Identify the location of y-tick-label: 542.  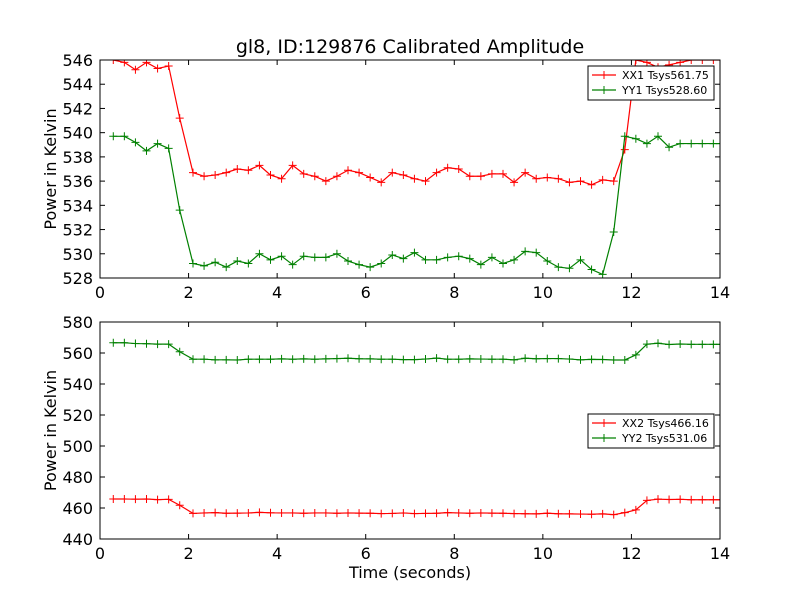
(77, 108).